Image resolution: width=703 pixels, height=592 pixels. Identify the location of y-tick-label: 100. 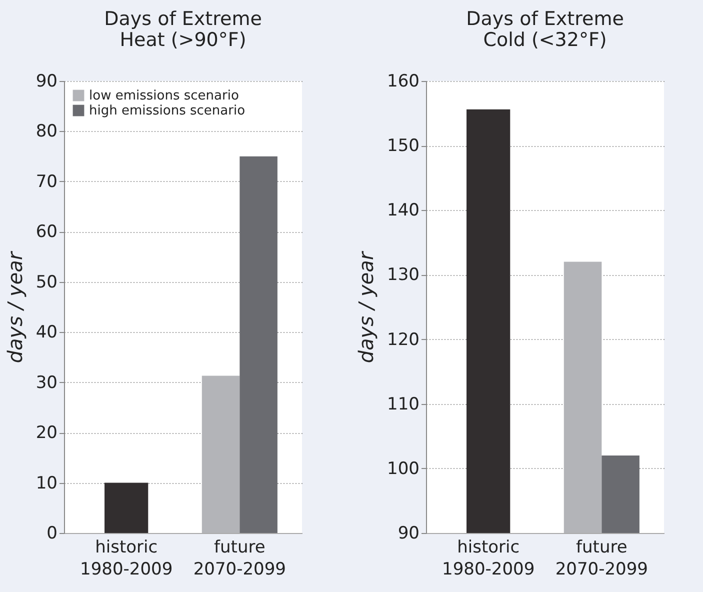
(403, 468).